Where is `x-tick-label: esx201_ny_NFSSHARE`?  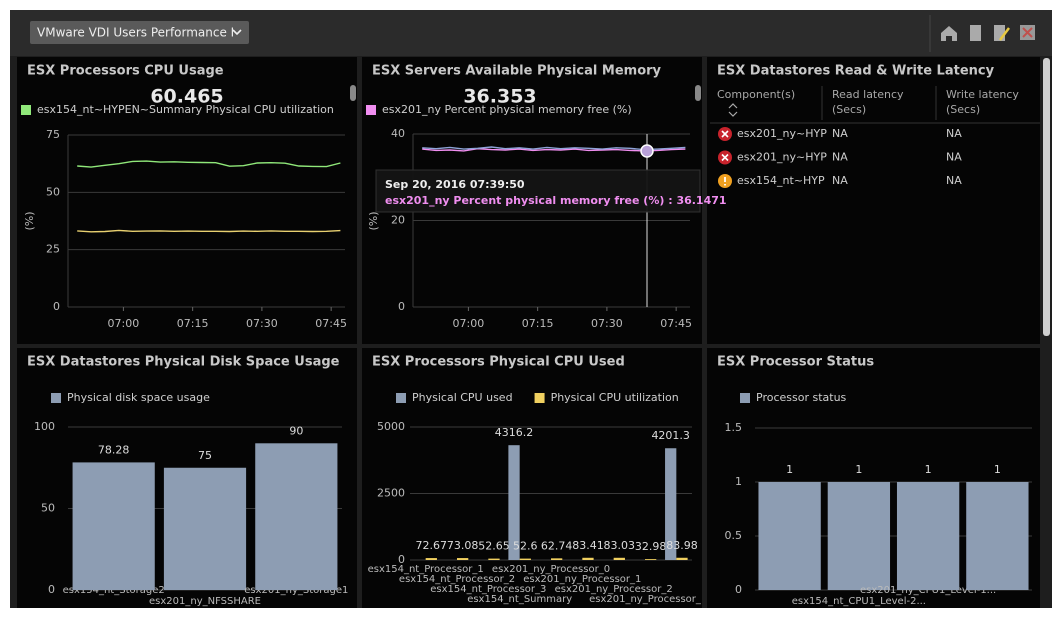 x-tick-label: esx201_ny_NFSSHARE is located at coordinates (205, 601).